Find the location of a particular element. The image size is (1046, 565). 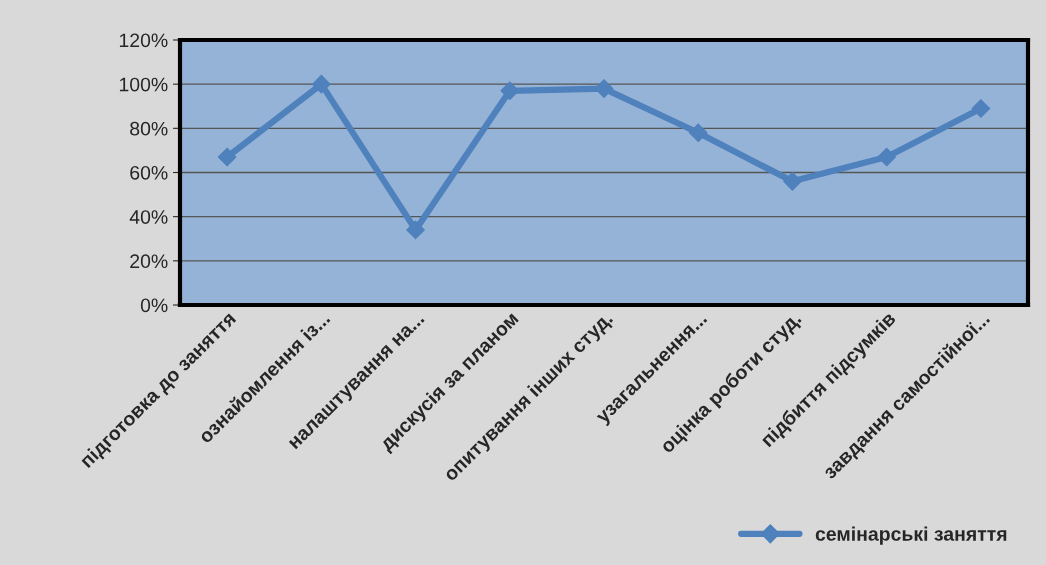

legend-label: семінарські заняття is located at coordinates (911, 535).